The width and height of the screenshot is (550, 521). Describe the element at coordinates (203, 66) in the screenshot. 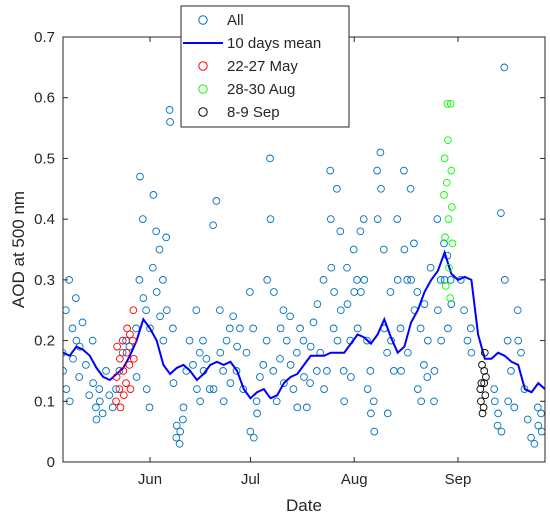

I see `legend-symbol-22-27-may` at that location.